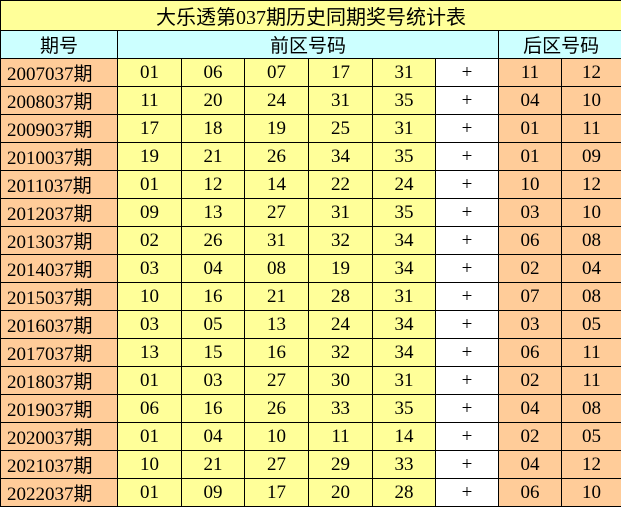 This screenshot has height=507, width=621. Describe the element at coordinates (59, 157) in the screenshot. I see `period-cell: 2010037期` at that location.